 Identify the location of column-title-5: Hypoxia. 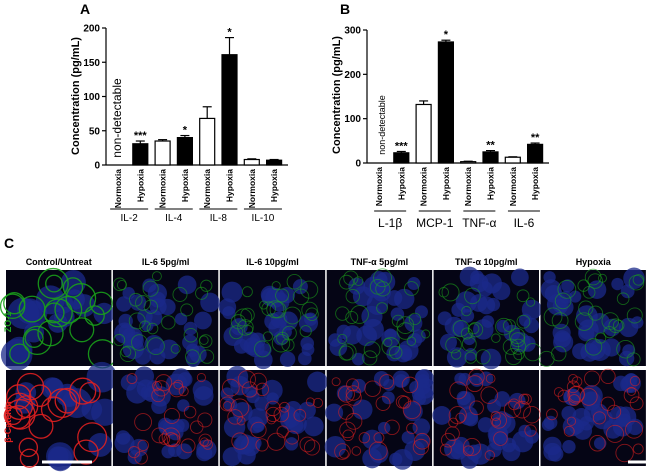
(594, 262).